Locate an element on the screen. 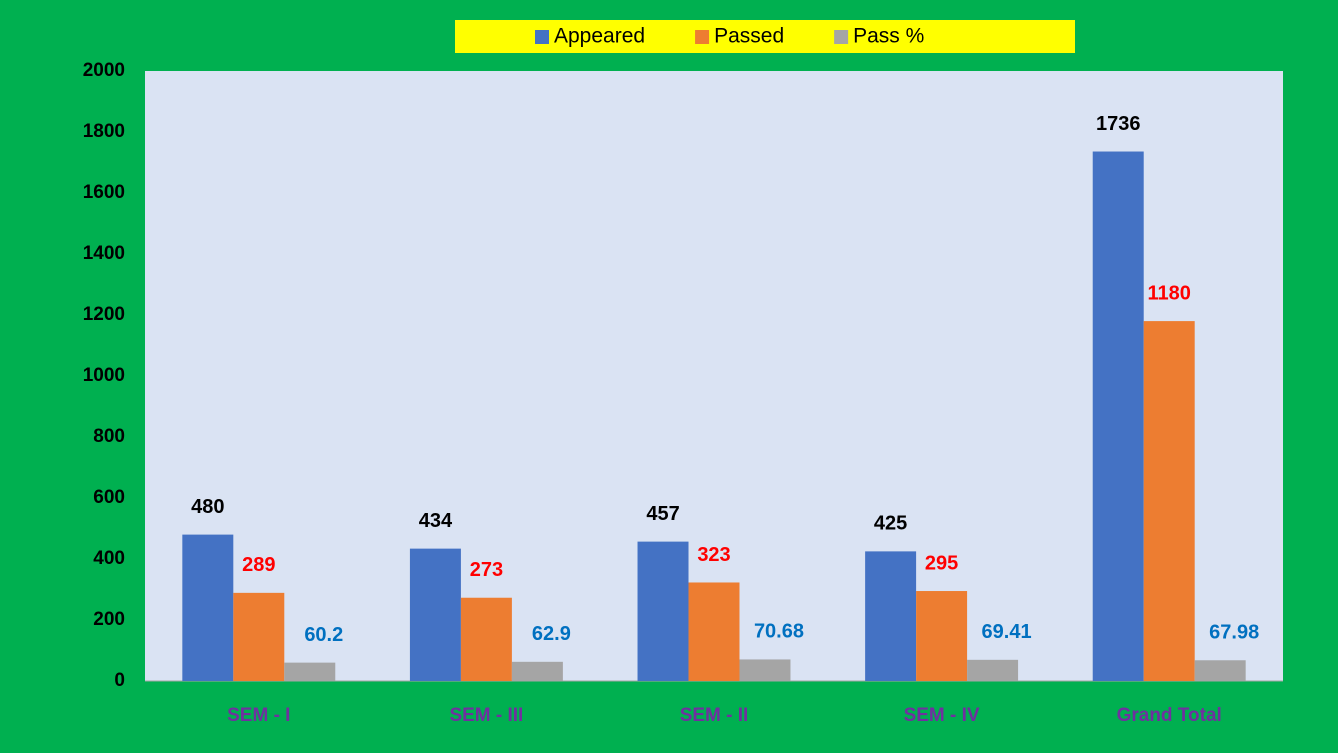  y-tick-label: 0 is located at coordinates (119, 680).